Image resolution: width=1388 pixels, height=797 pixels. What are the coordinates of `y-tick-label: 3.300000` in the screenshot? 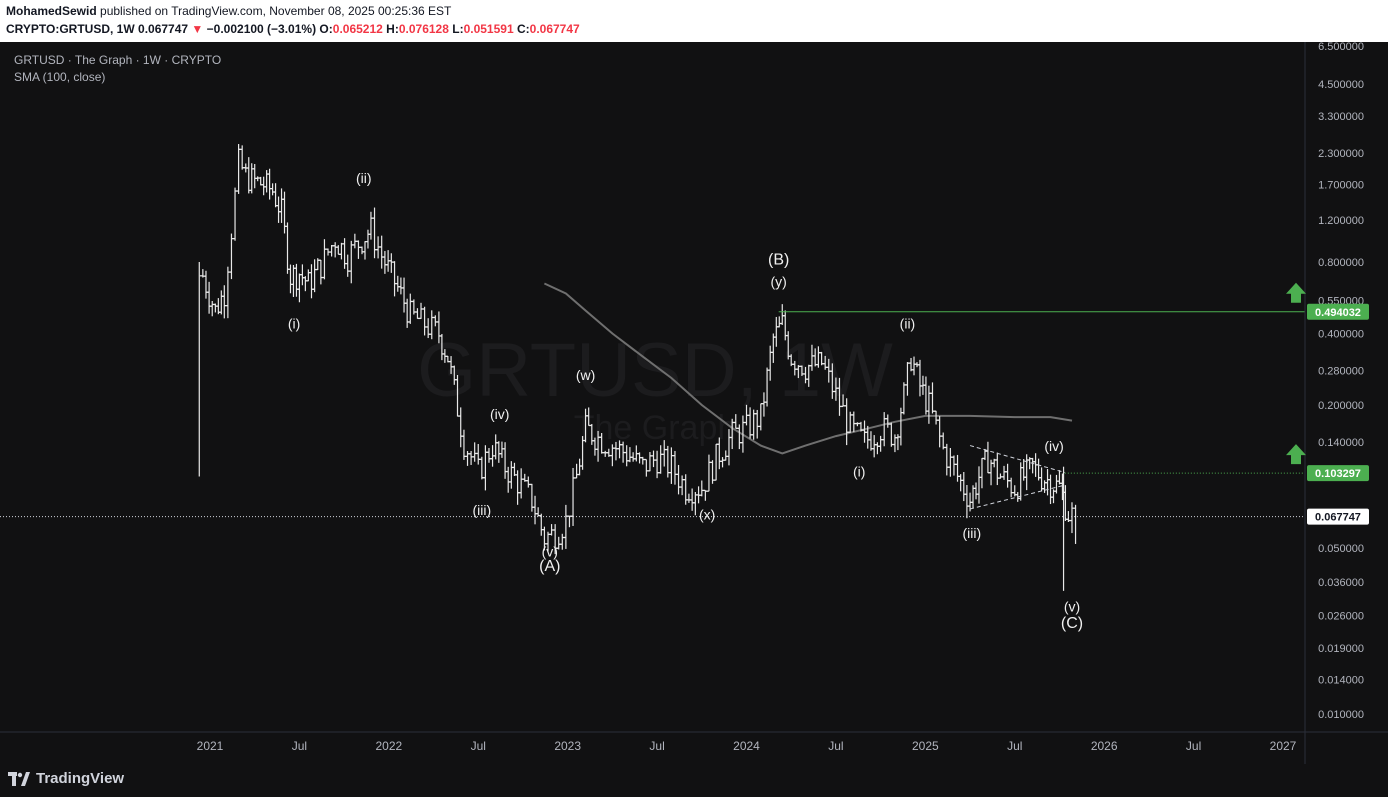 It's located at (1341, 117).